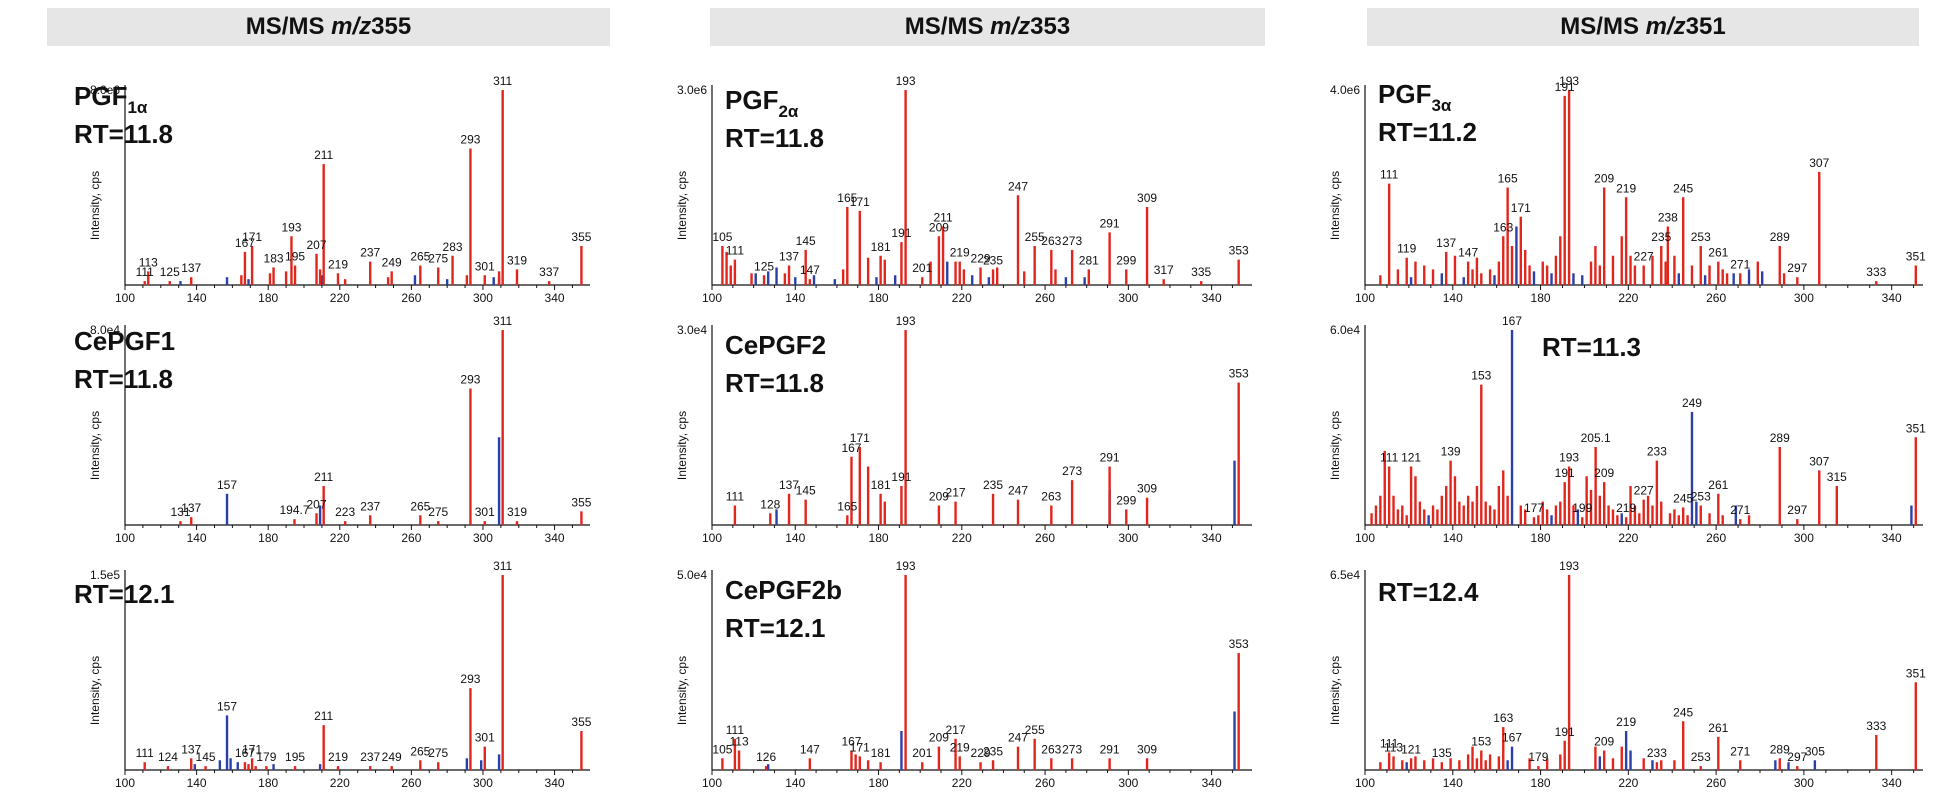 The width and height of the screenshot is (1935, 800). Describe the element at coordinates (111, 99) in the screenshot. I see `compound-name: PGF1α` at that location.